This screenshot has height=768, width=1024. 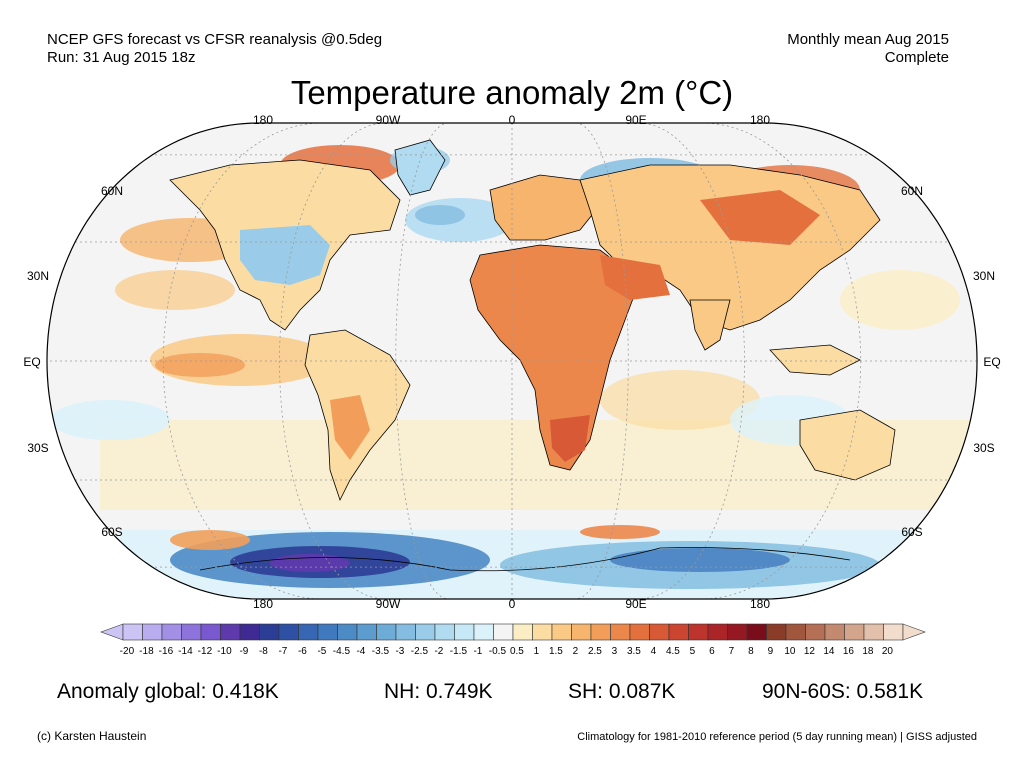 What do you see at coordinates (635, 277) in the screenshot?
I see `middle-east-warm` at bounding box center [635, 277].